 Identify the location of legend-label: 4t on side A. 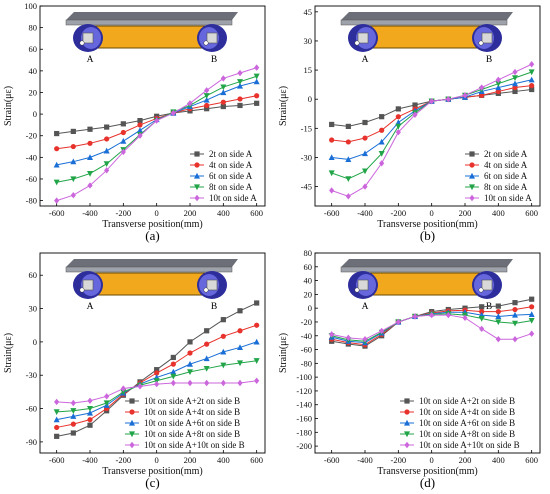
(231, 165).